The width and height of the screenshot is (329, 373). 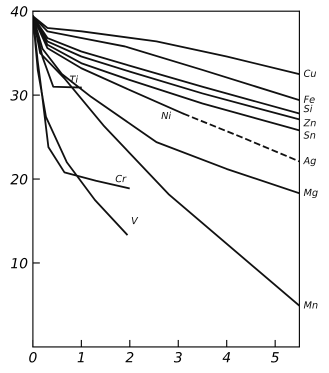 I want to click on y-tick-label: 30, so click(x=19, y=95).